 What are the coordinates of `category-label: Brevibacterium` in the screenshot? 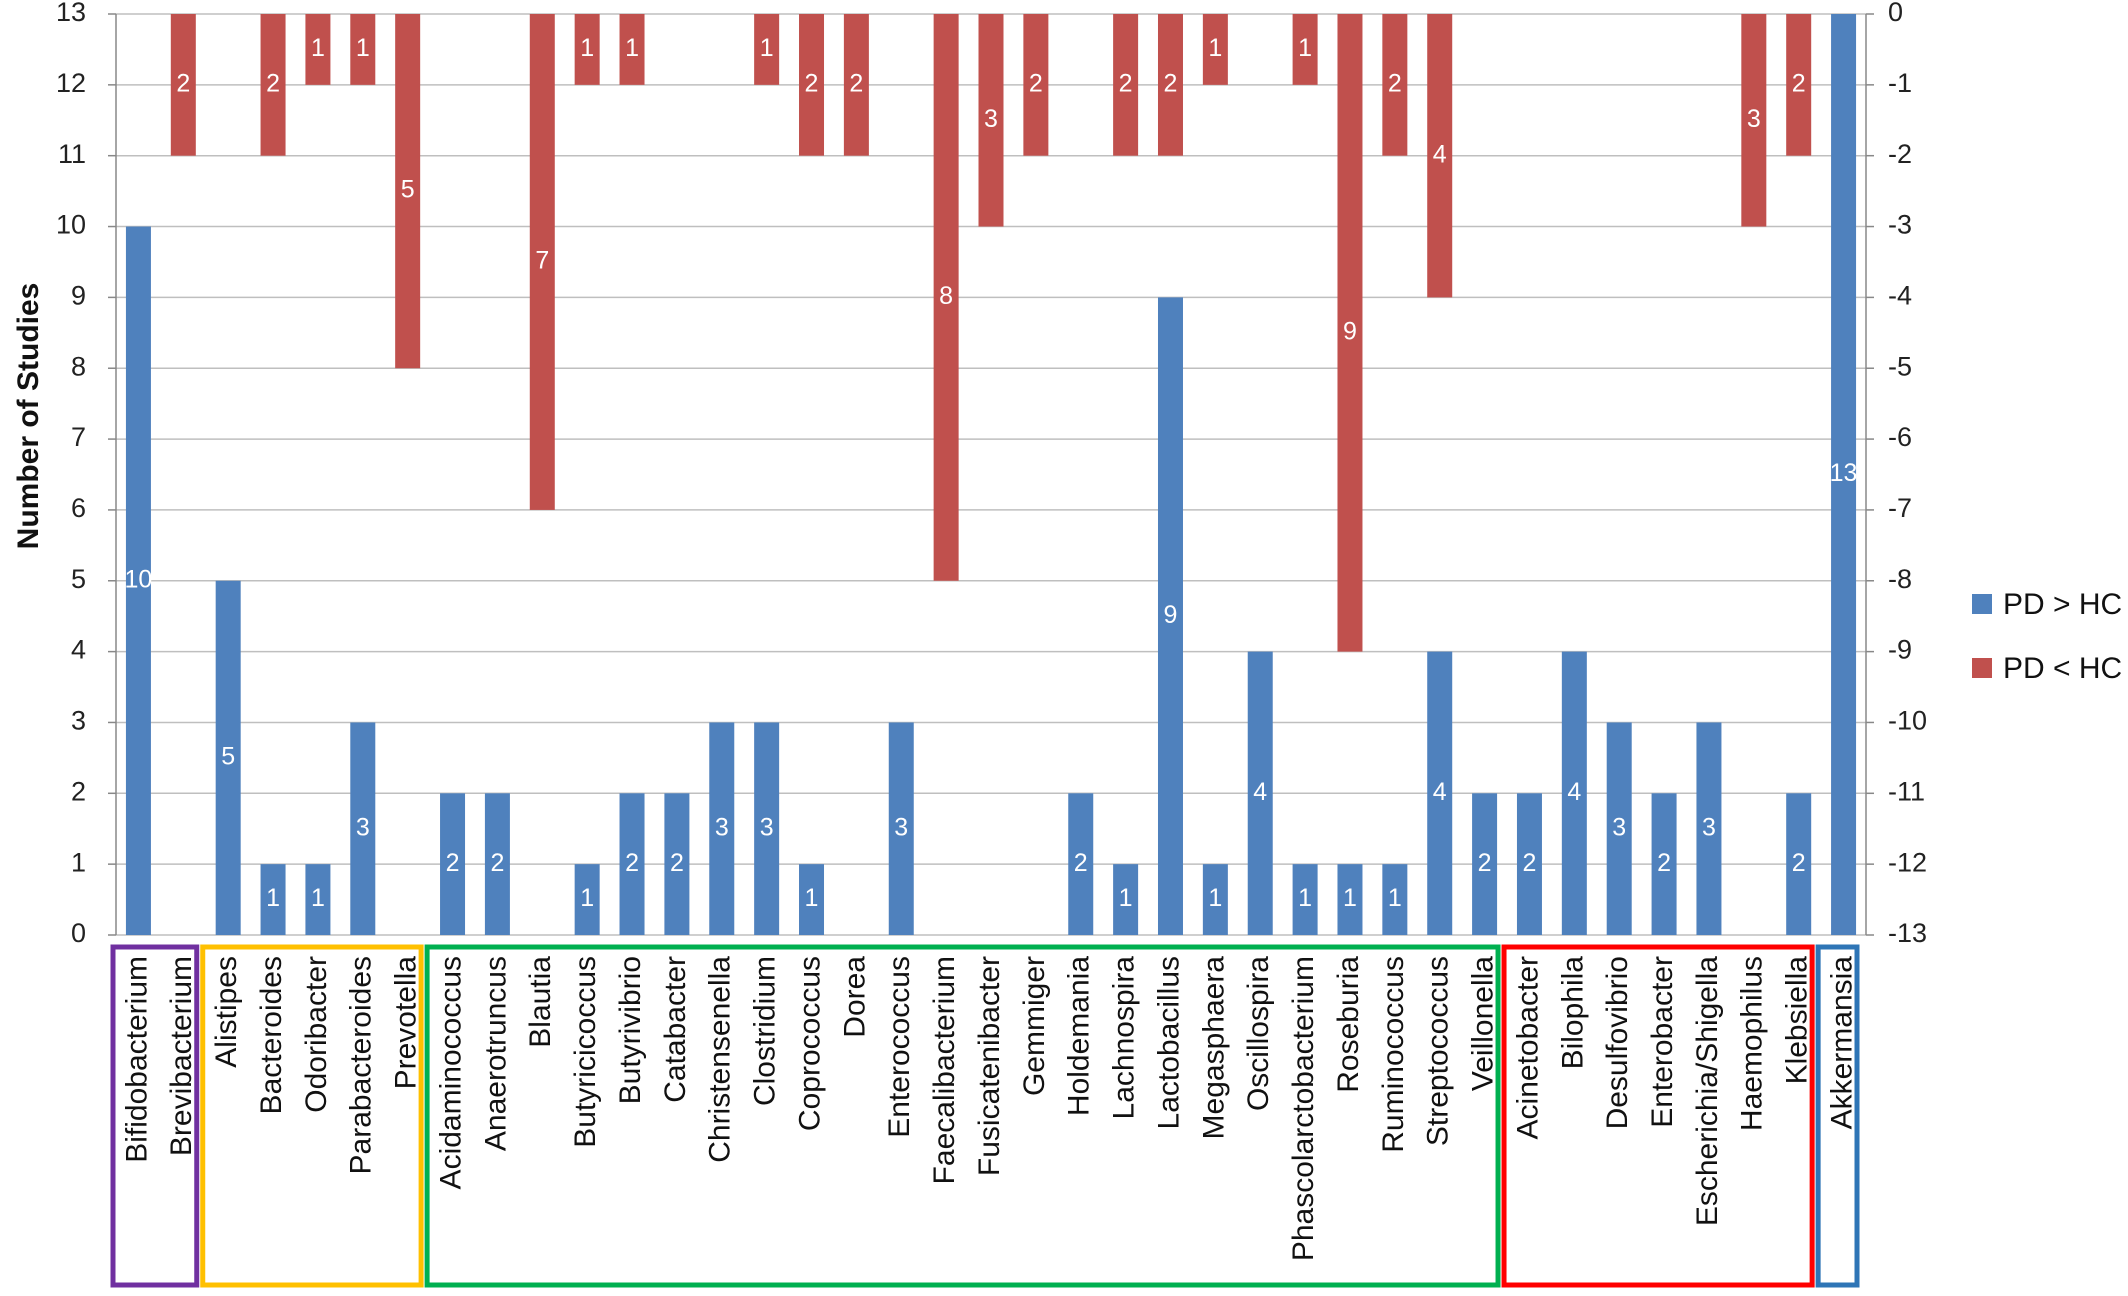 It's located at (181, 1056).